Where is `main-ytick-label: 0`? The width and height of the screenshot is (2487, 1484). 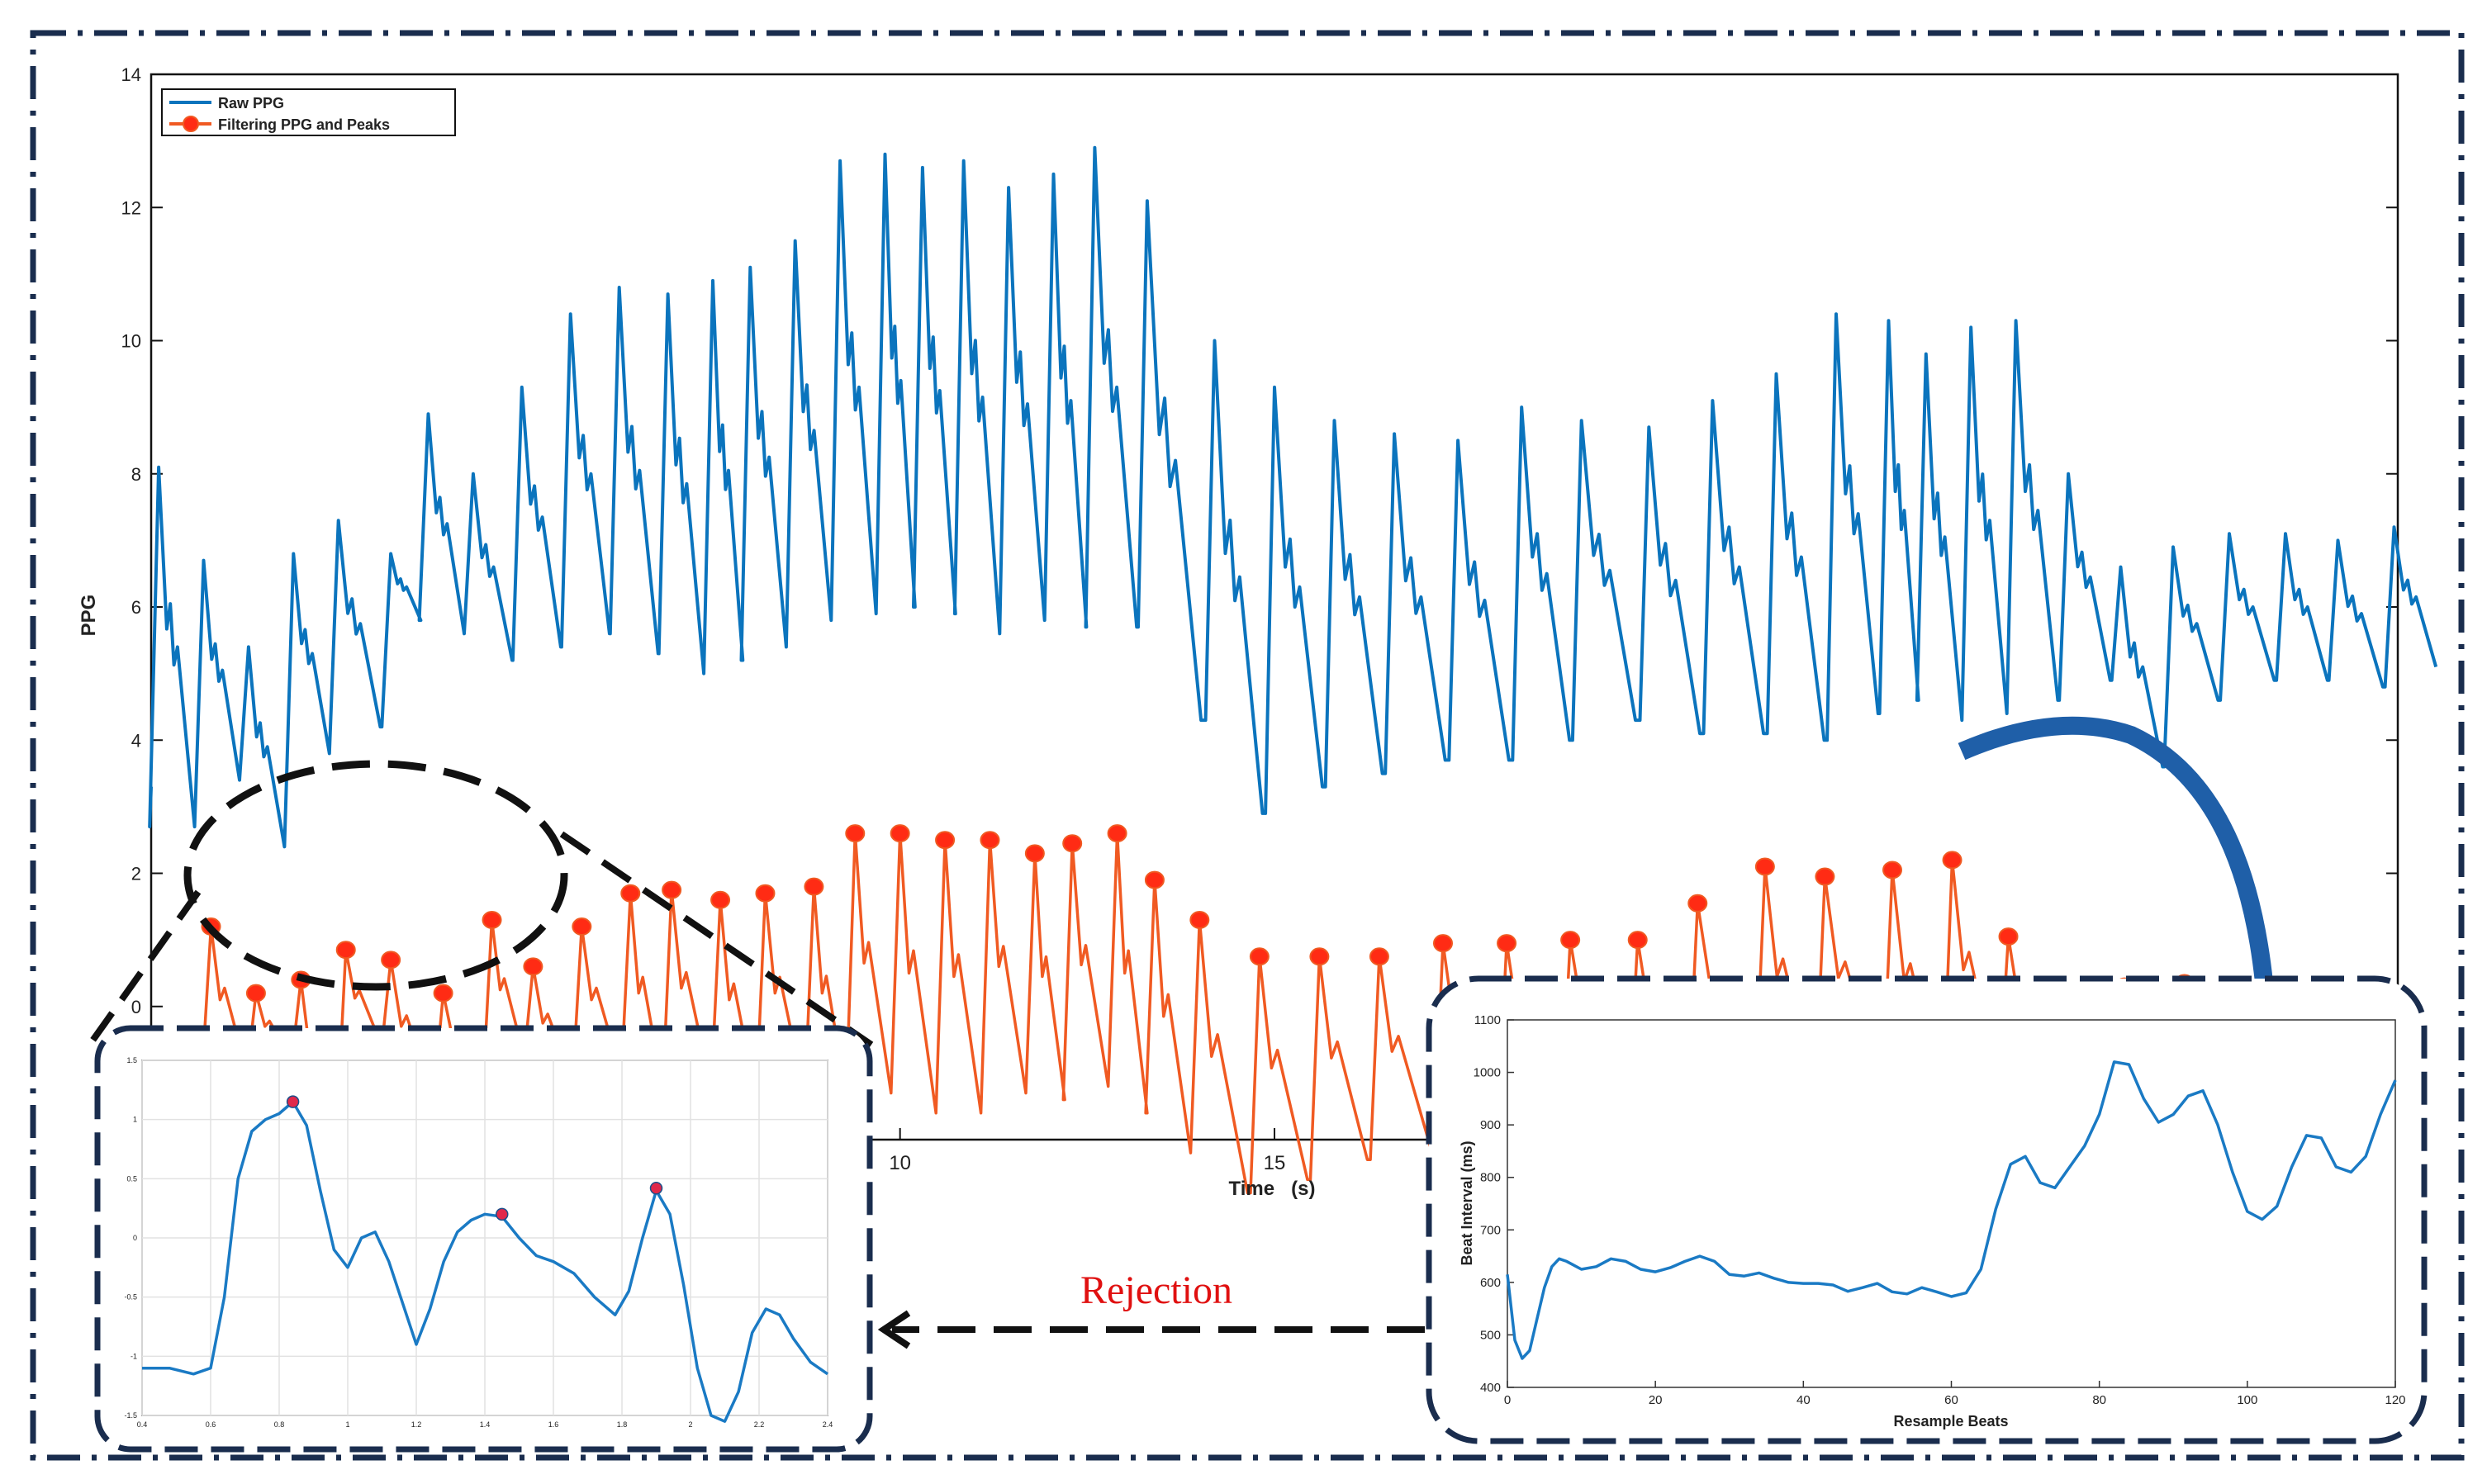 main-ytick-label: 0 is located at coordinates (136, 1007).